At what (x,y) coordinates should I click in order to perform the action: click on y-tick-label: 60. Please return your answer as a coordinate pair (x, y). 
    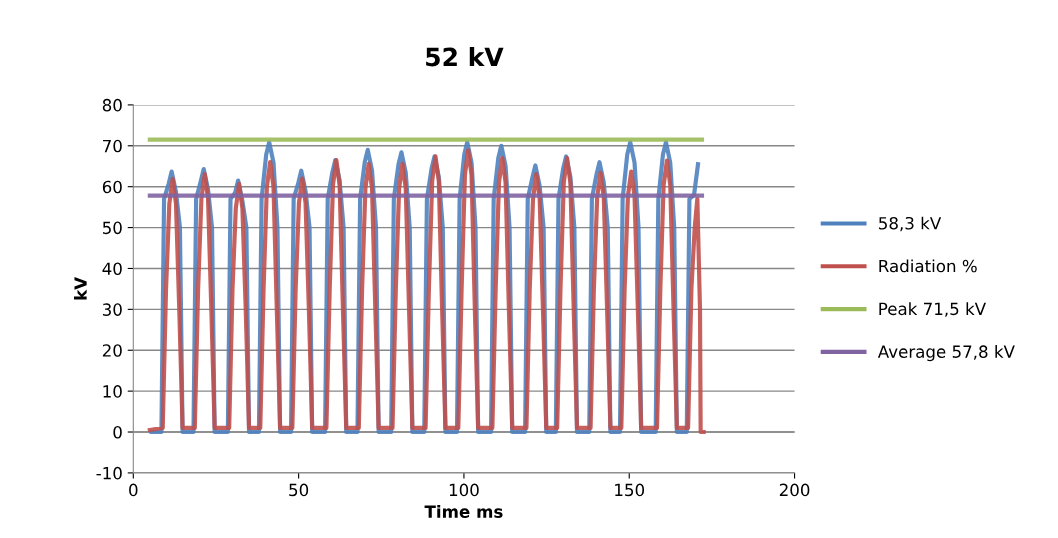
    Looking at the image, I should click on (112, 187).